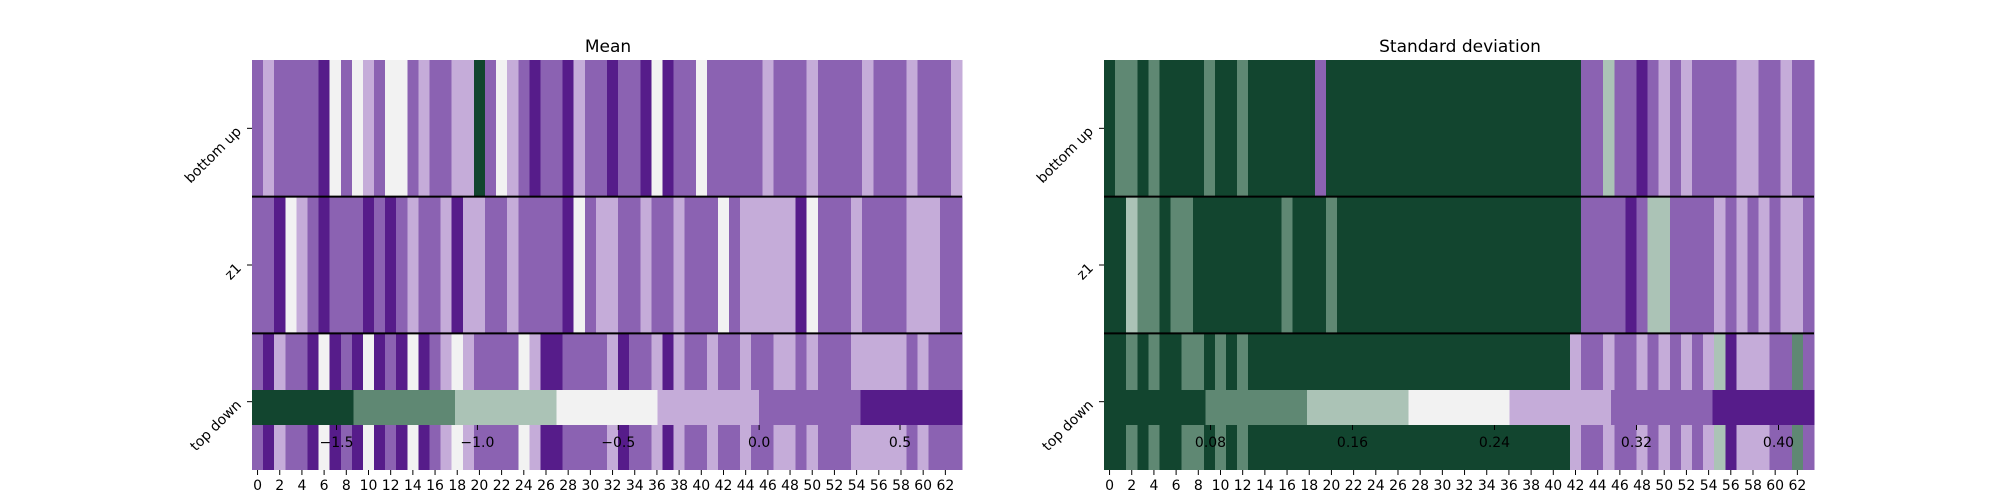  Describe the element at coordinates (1320, 265) in the screenshot. I see `std-cell-r1-c19` at that location.